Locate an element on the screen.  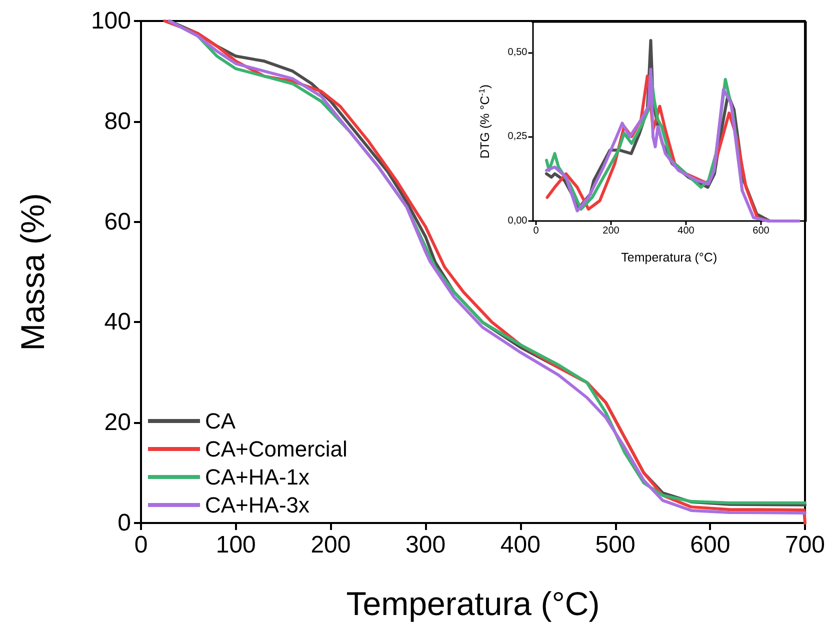
legend-label: CA+HA-1x is located at coordinates (257, 477).